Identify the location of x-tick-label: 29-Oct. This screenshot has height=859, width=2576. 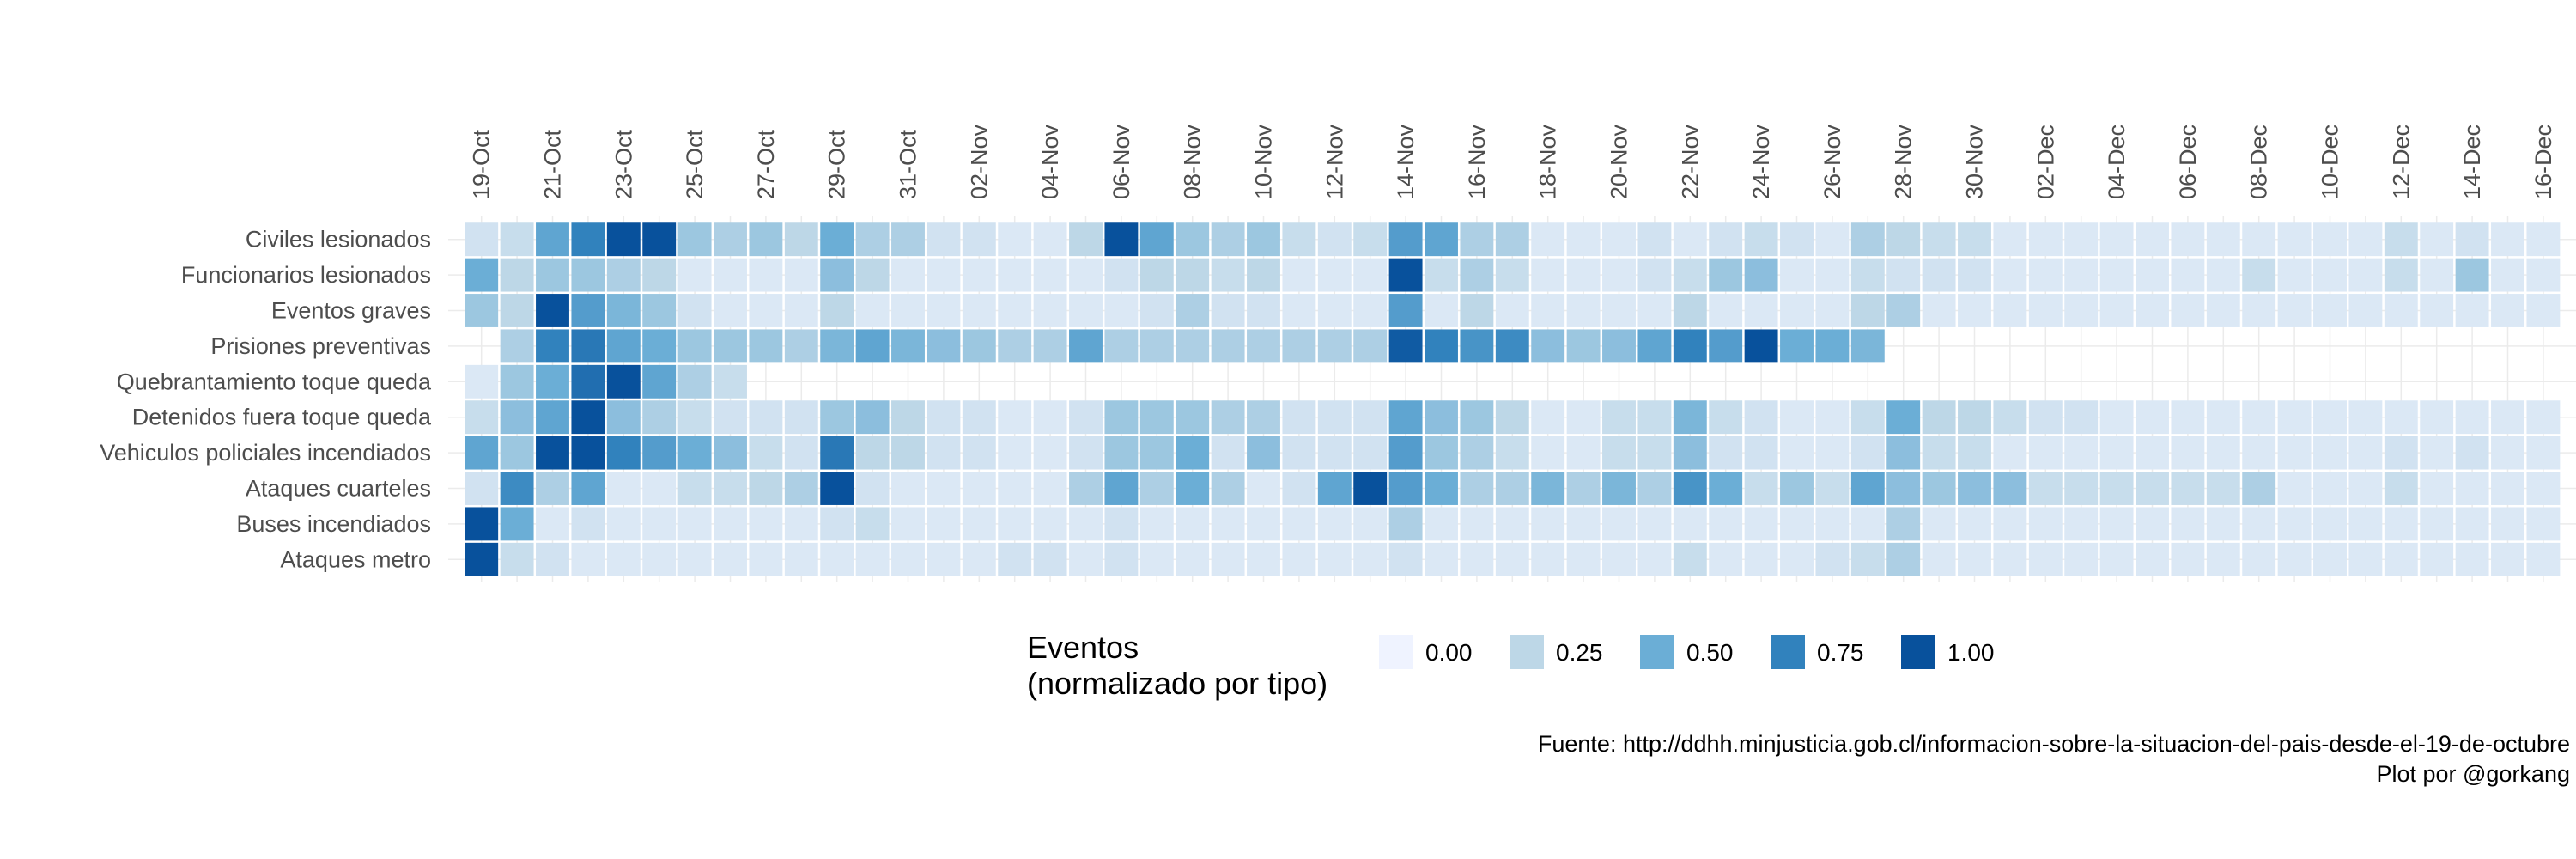
(837, 164).